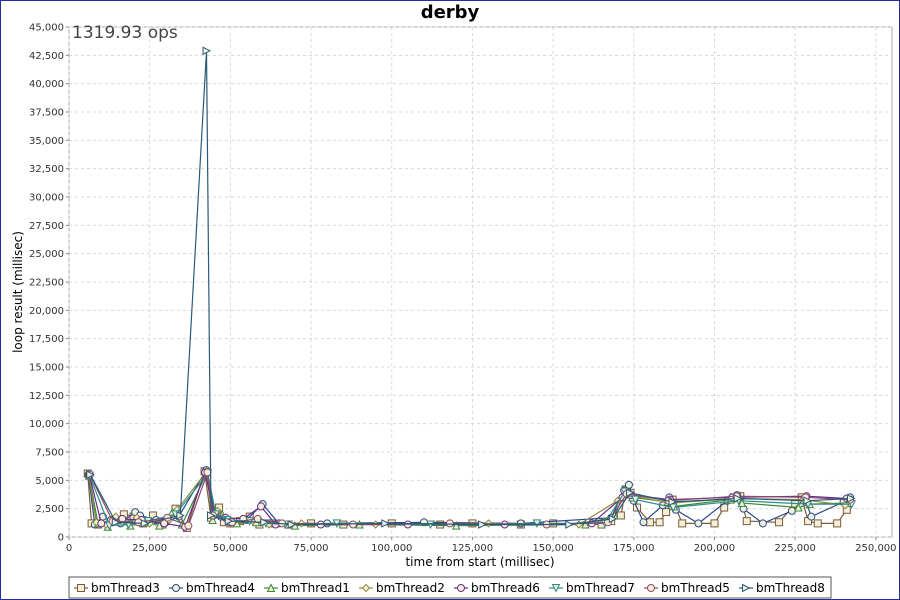 This screenshot has height=600, width=900. I want to click on x-tick-label: 75,000, so click(311, 548).